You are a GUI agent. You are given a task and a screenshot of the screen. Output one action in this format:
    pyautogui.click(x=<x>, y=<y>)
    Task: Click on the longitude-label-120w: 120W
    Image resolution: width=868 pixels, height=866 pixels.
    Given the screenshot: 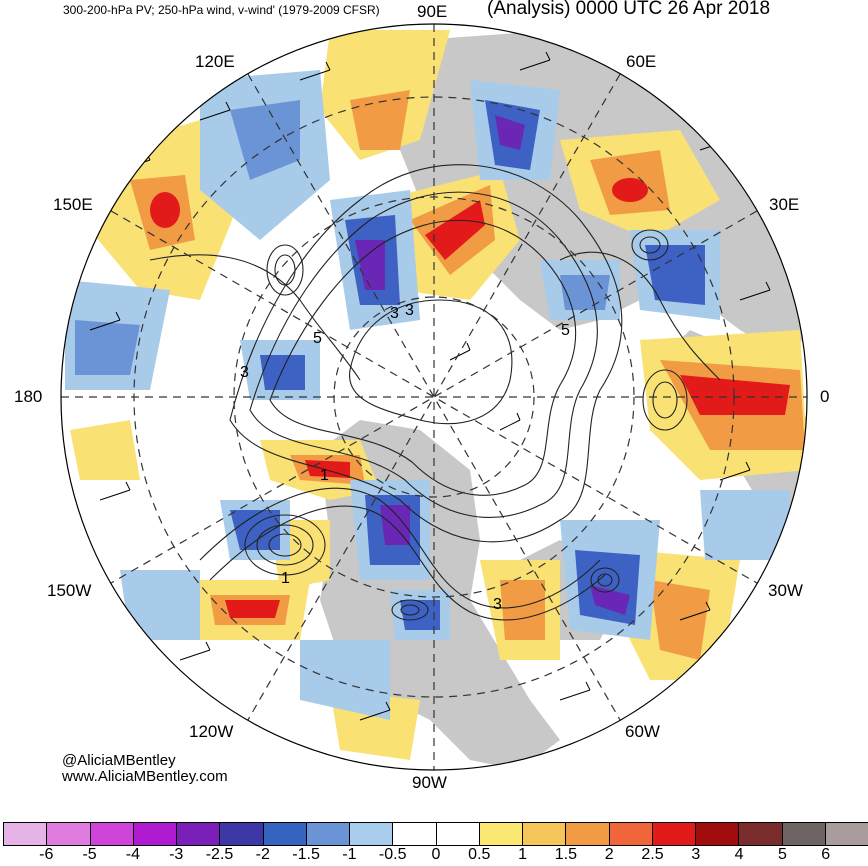 What is the action you would take?
    pyautogui.click(x=211, y=731)
    